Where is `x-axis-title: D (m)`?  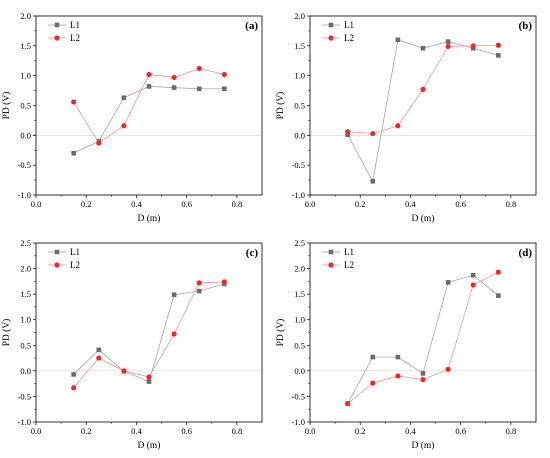 x-axis-title: D (m) is located at coordinates (149, 218).